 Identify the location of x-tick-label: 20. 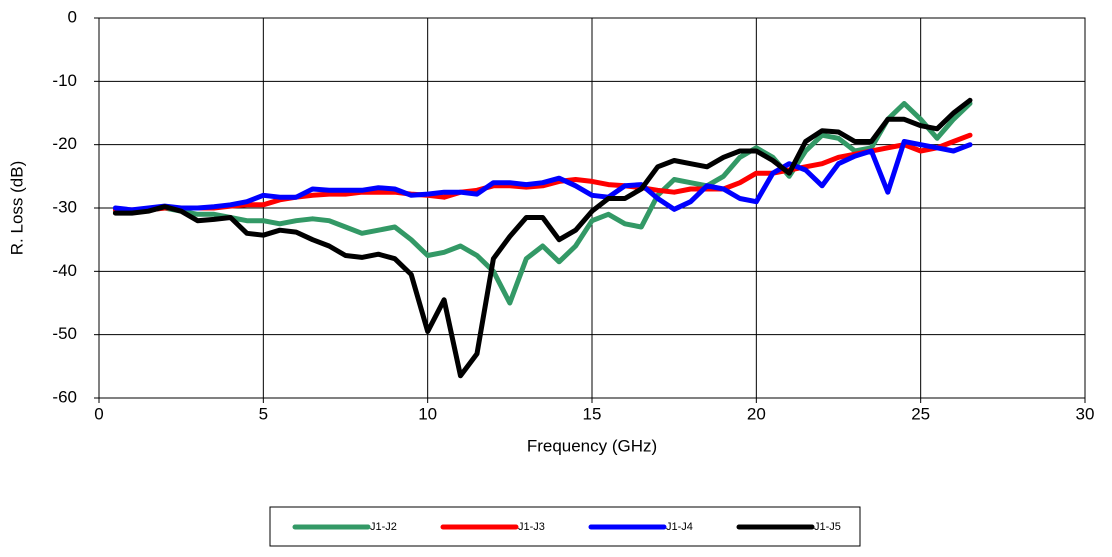
(756, 413).